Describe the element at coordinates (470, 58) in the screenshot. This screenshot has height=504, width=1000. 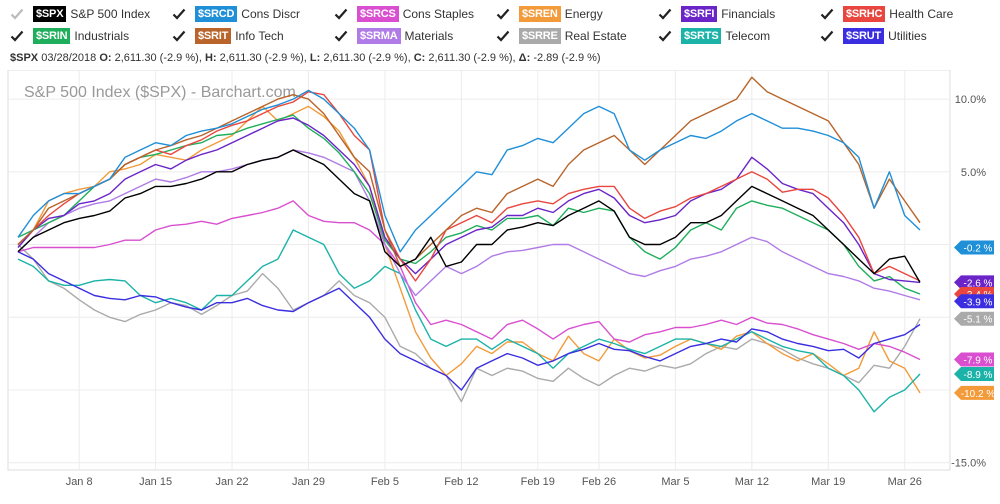
I see `info-close-value: 2,611.30 (-2.9 %)` at that location.